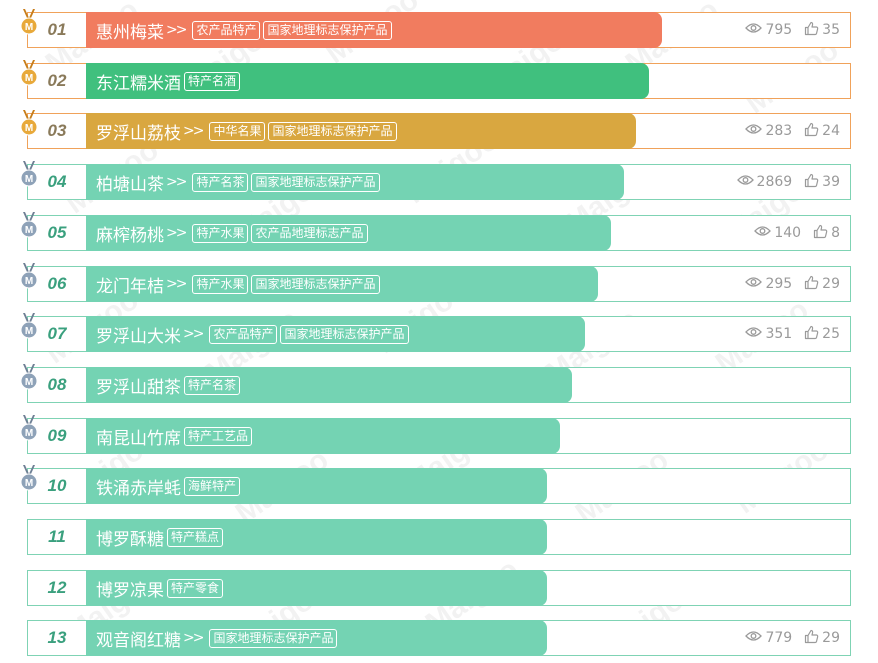 This screenshot has height=663, width=878. What do you see at coordinates (195, 588) in the screenshot?
I see `category-tag: 特产零食` at bounding box center [195, 588].